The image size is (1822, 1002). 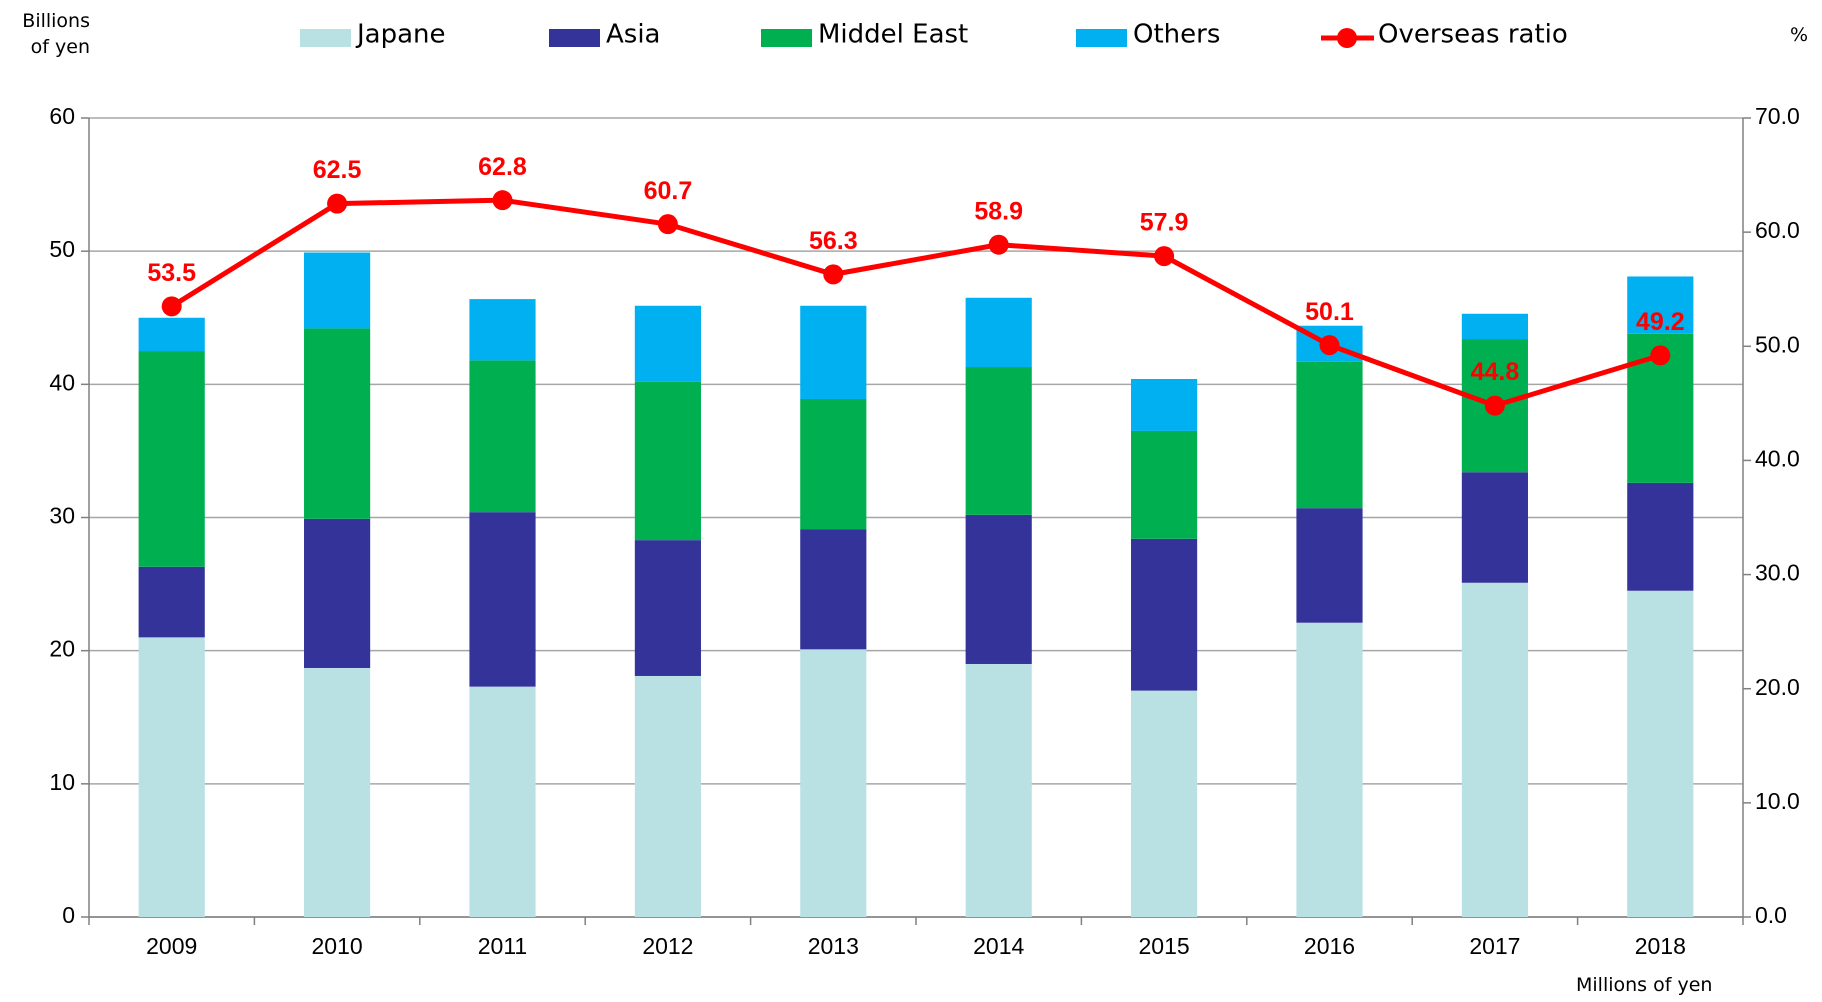 I want to click on x-tick-label: 2012, so click(x=667, y=946).